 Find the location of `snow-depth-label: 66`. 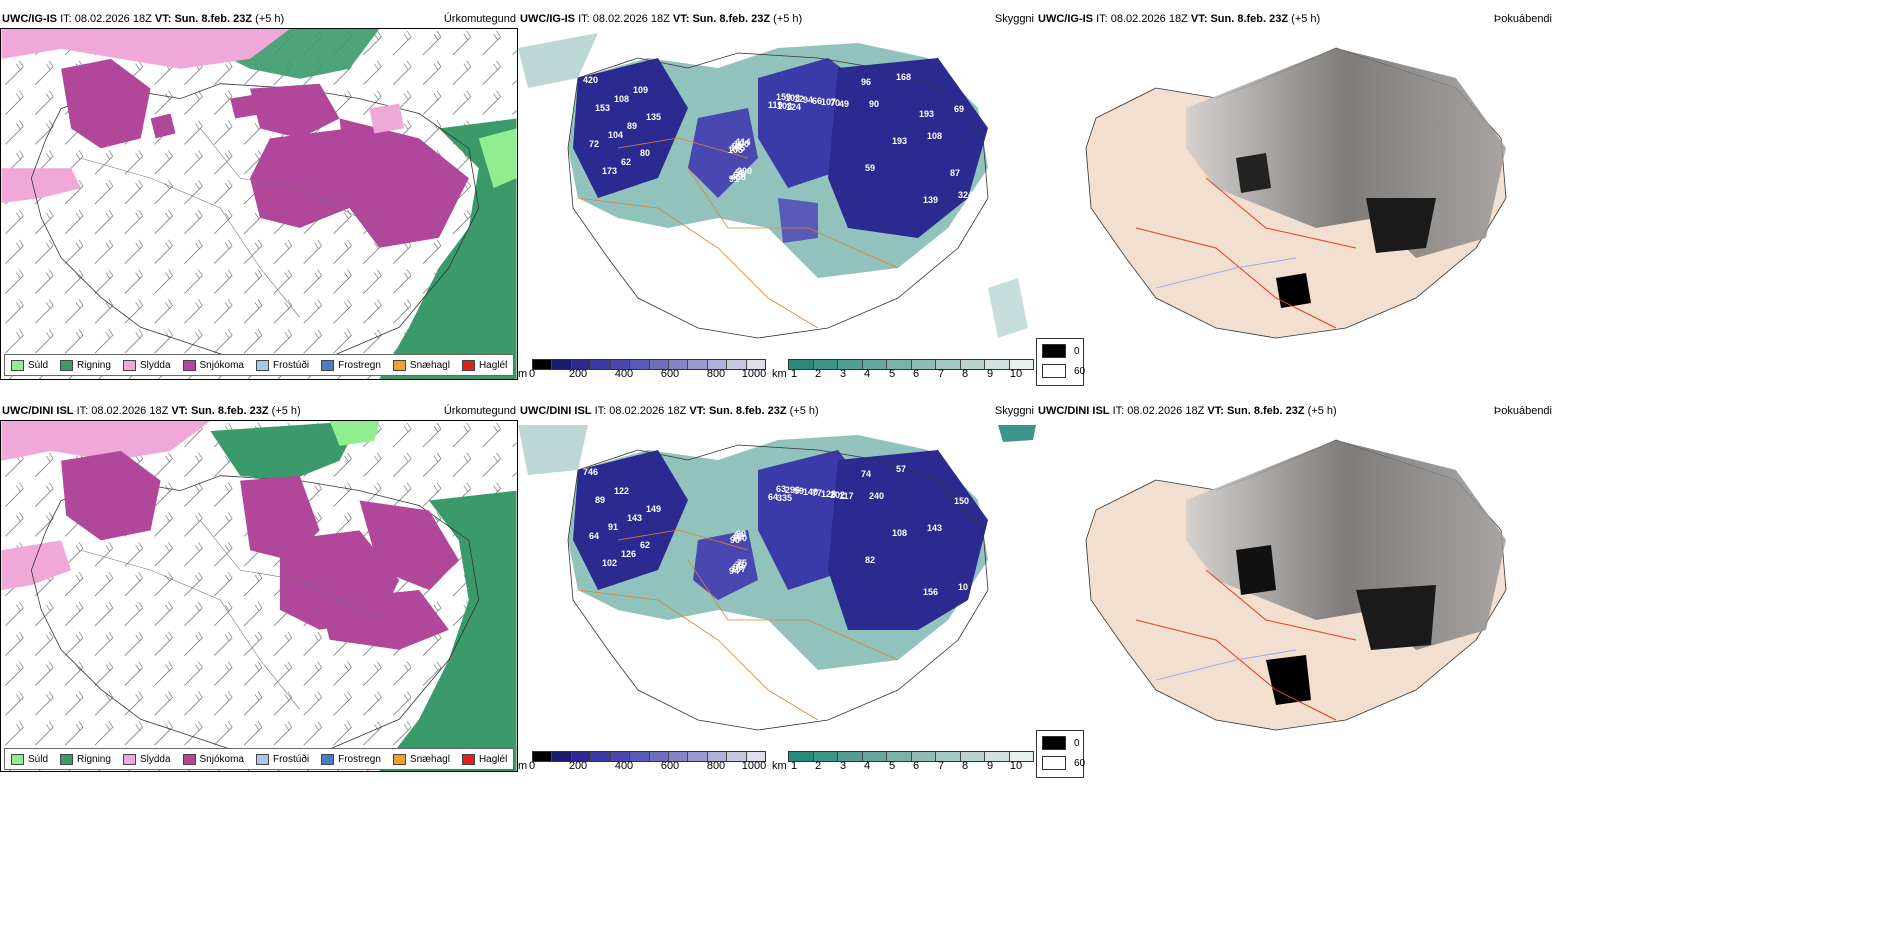

snow-depth-label: 66 is located at coordinates (817, 101).